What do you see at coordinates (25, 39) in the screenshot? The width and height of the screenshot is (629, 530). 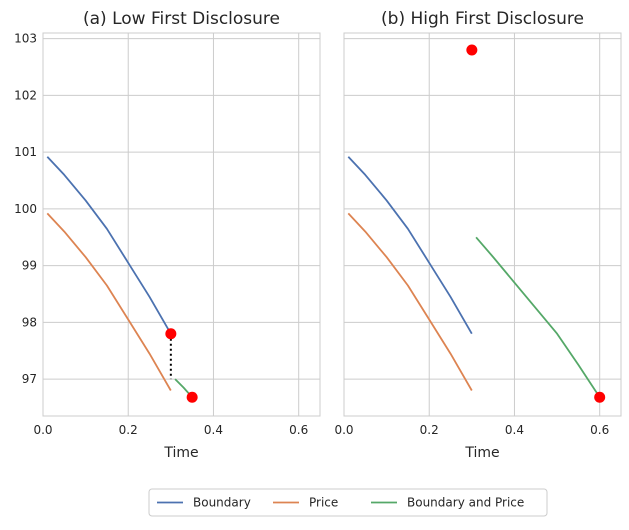 I see `y-tick-label: 103` at bounding box center [25, 39].